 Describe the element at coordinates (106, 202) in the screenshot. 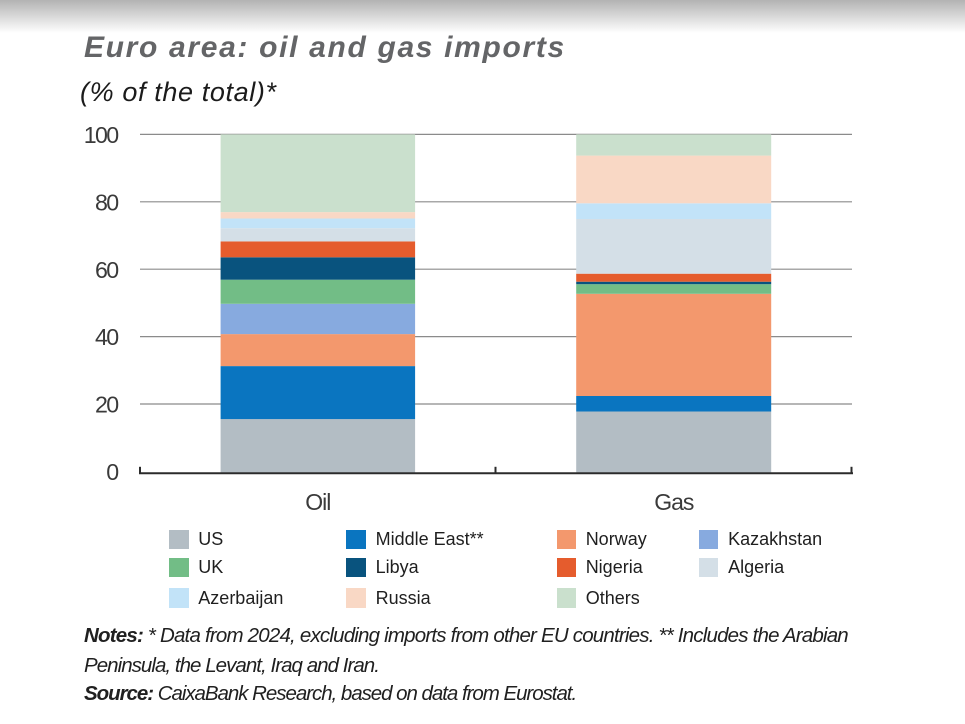

I see `svg-text: 80` at that location.